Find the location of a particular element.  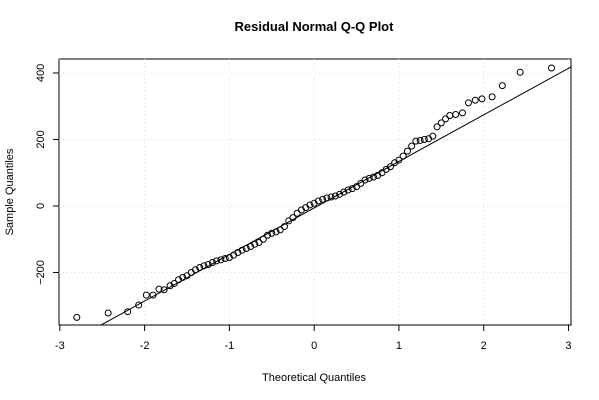

x-tick-label: -2 is located at coordinates (145, 346).